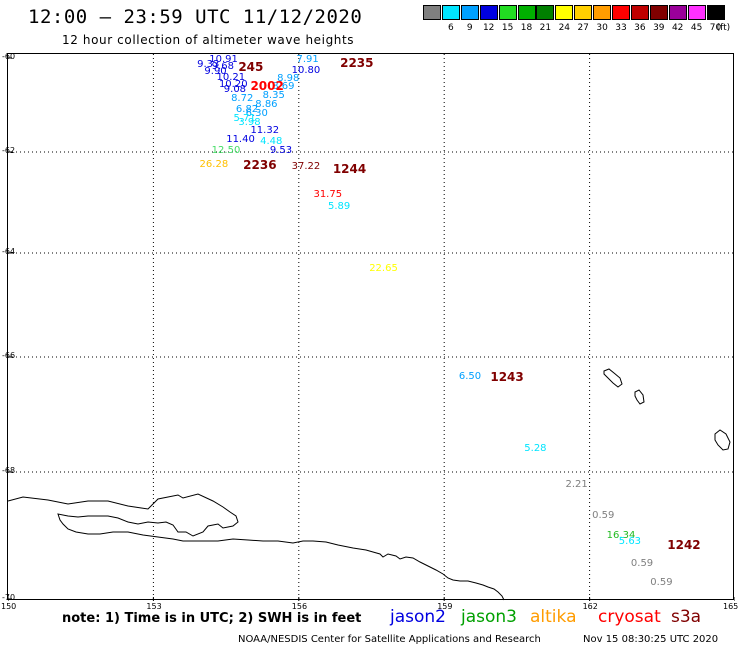 This screenshot has width=740, height=650. I want to click on lon-label: 156, so click(299, 606).